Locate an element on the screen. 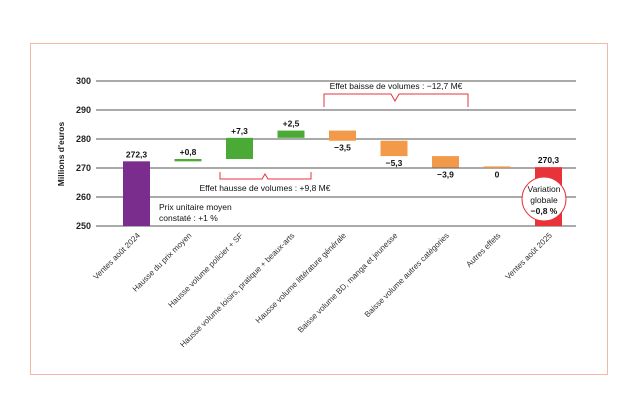 This screenshot has width=644, height=414. annotation-baisse: Effet baisse de volumes : −12,7 M€ is located at coordinates (396, 86).